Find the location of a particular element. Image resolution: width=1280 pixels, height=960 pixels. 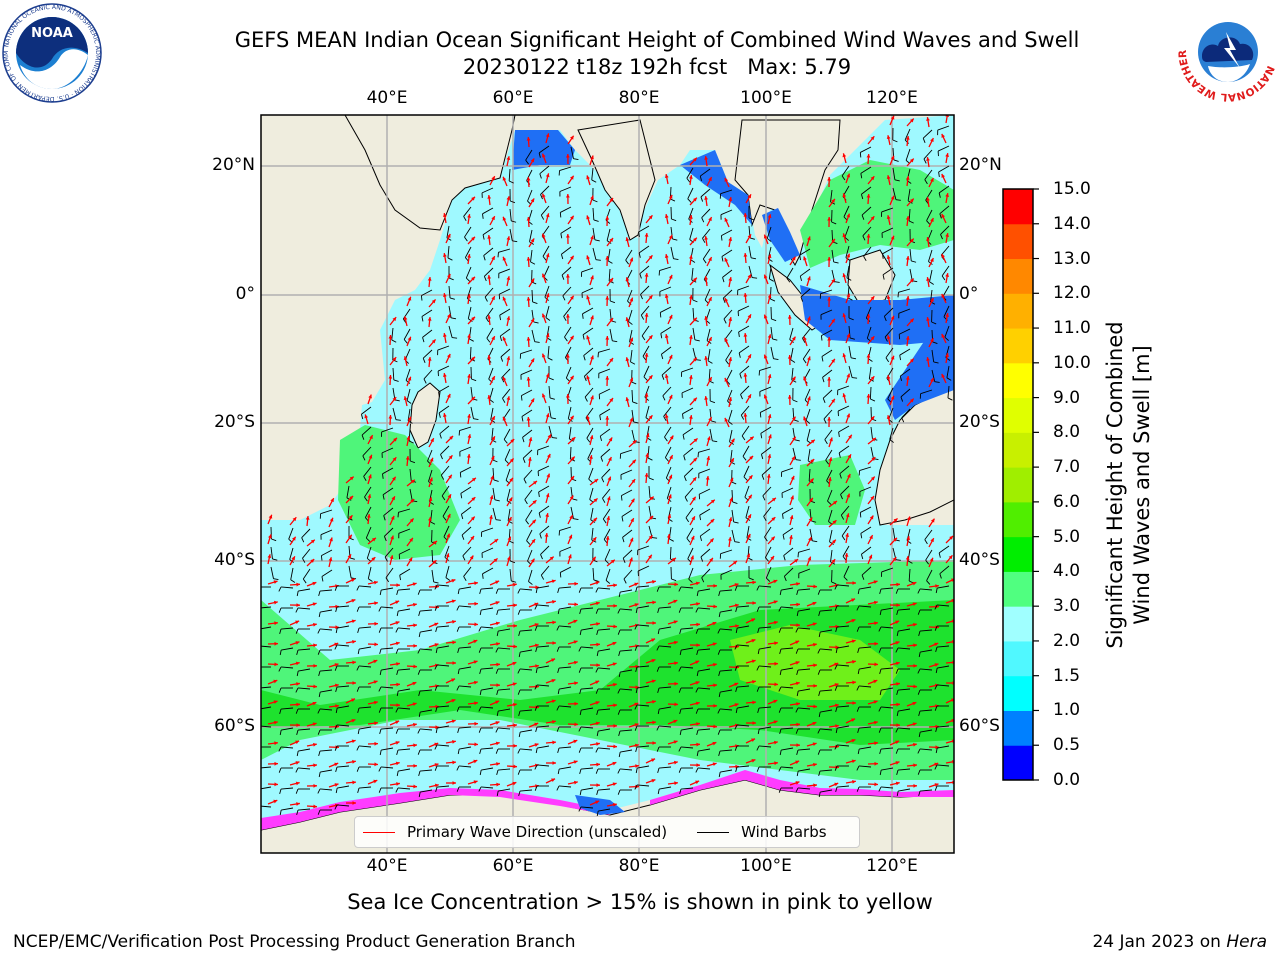

legend-item-barb: Wind Barbs is located at coordinates (762, 832).